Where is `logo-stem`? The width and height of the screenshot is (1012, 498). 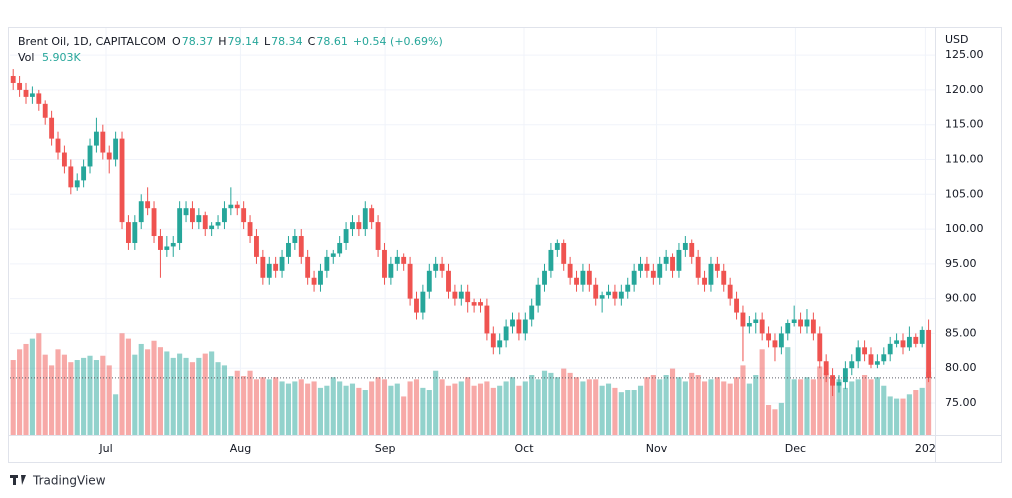
logo-stem is located at coordinates (14, 480).